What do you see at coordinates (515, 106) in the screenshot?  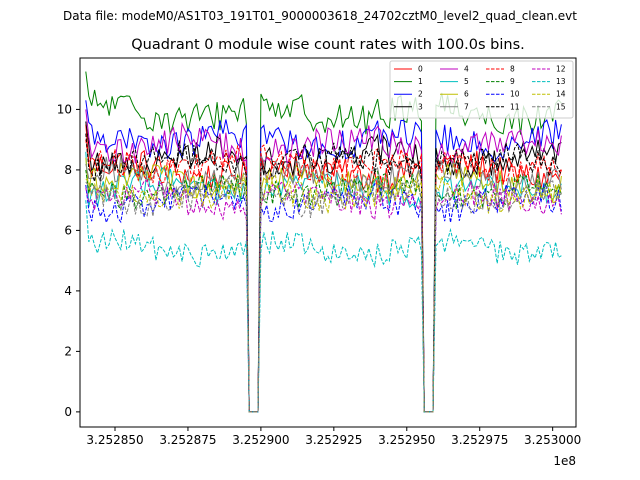 I see `legend-label-11: 11` at bounding box center [515, 106].